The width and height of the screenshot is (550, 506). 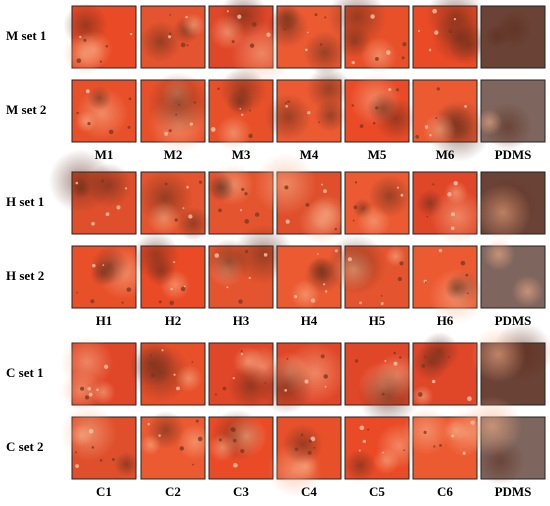 What do you see at coordinates (377, 154) in the screenshot?
I see `column-label: M5` at bounding box center [377, 154].